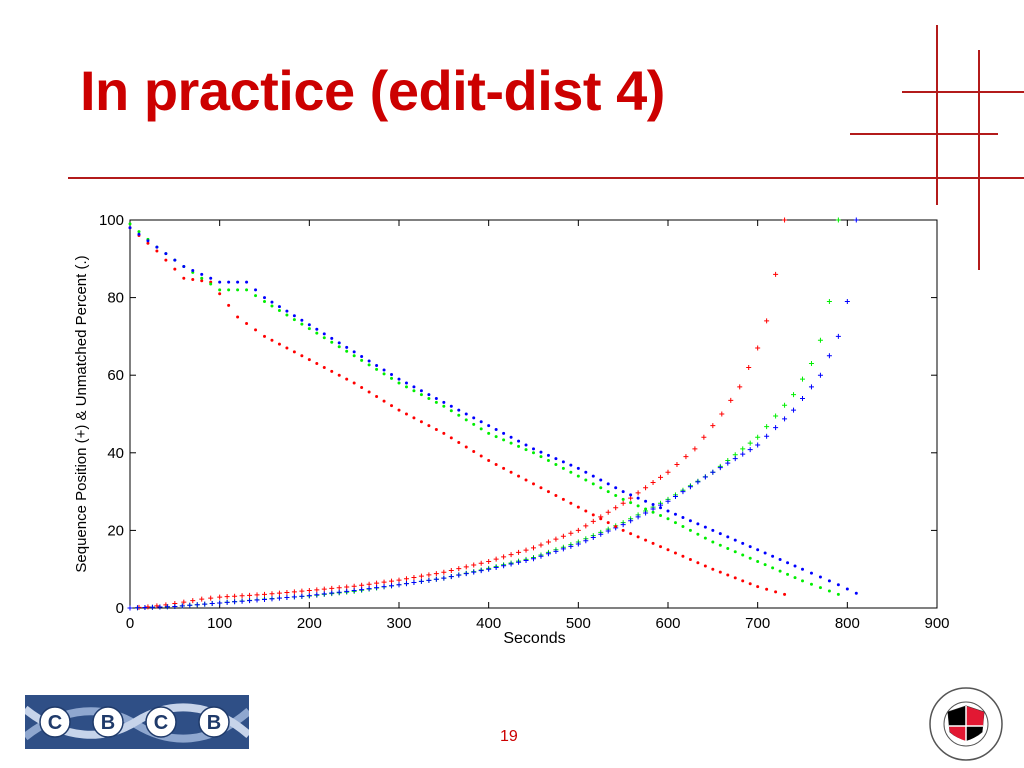  I want to click on x-axis-label: Seconds, so click(534, 638).